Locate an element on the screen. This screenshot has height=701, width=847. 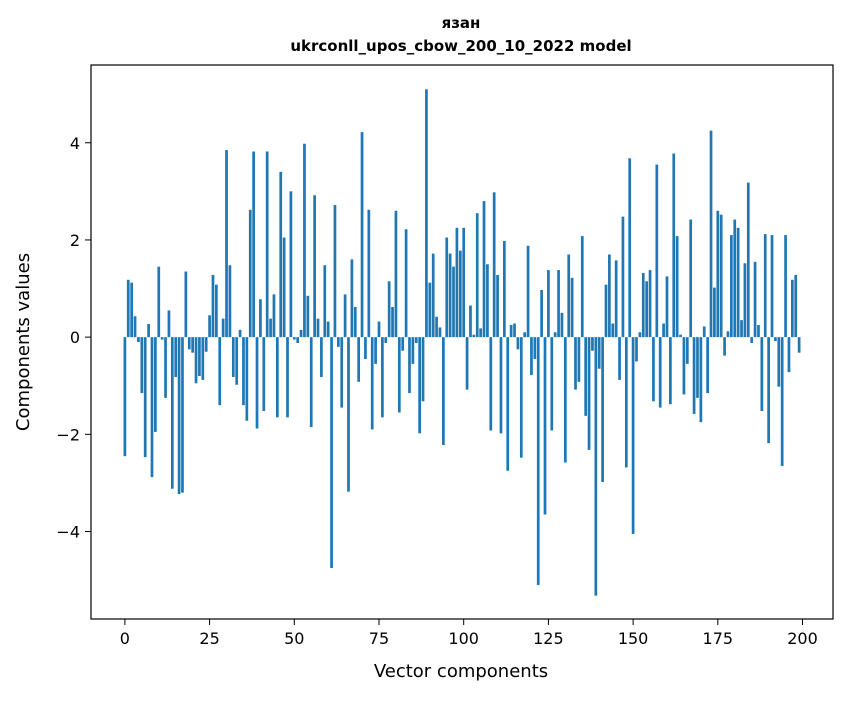
x-tick-label: 100 is located at coordinates (463, 638).